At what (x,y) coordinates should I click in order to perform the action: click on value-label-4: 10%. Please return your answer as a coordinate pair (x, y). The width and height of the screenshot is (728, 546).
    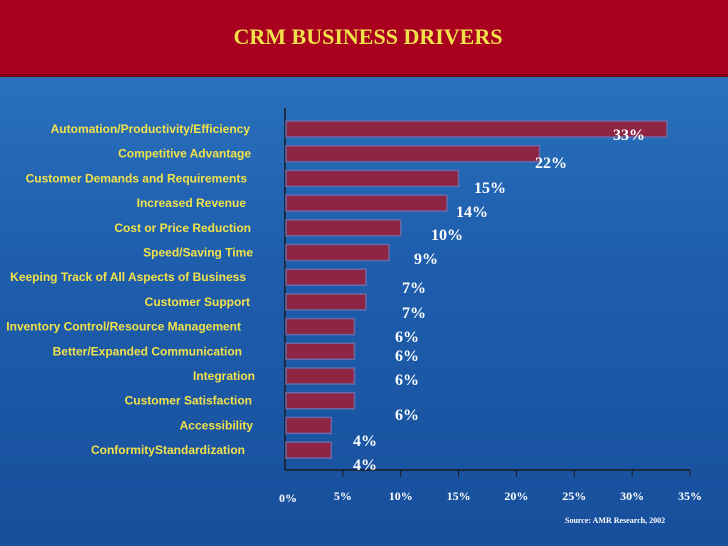
    Looking at the image, I should click on (447, 235).